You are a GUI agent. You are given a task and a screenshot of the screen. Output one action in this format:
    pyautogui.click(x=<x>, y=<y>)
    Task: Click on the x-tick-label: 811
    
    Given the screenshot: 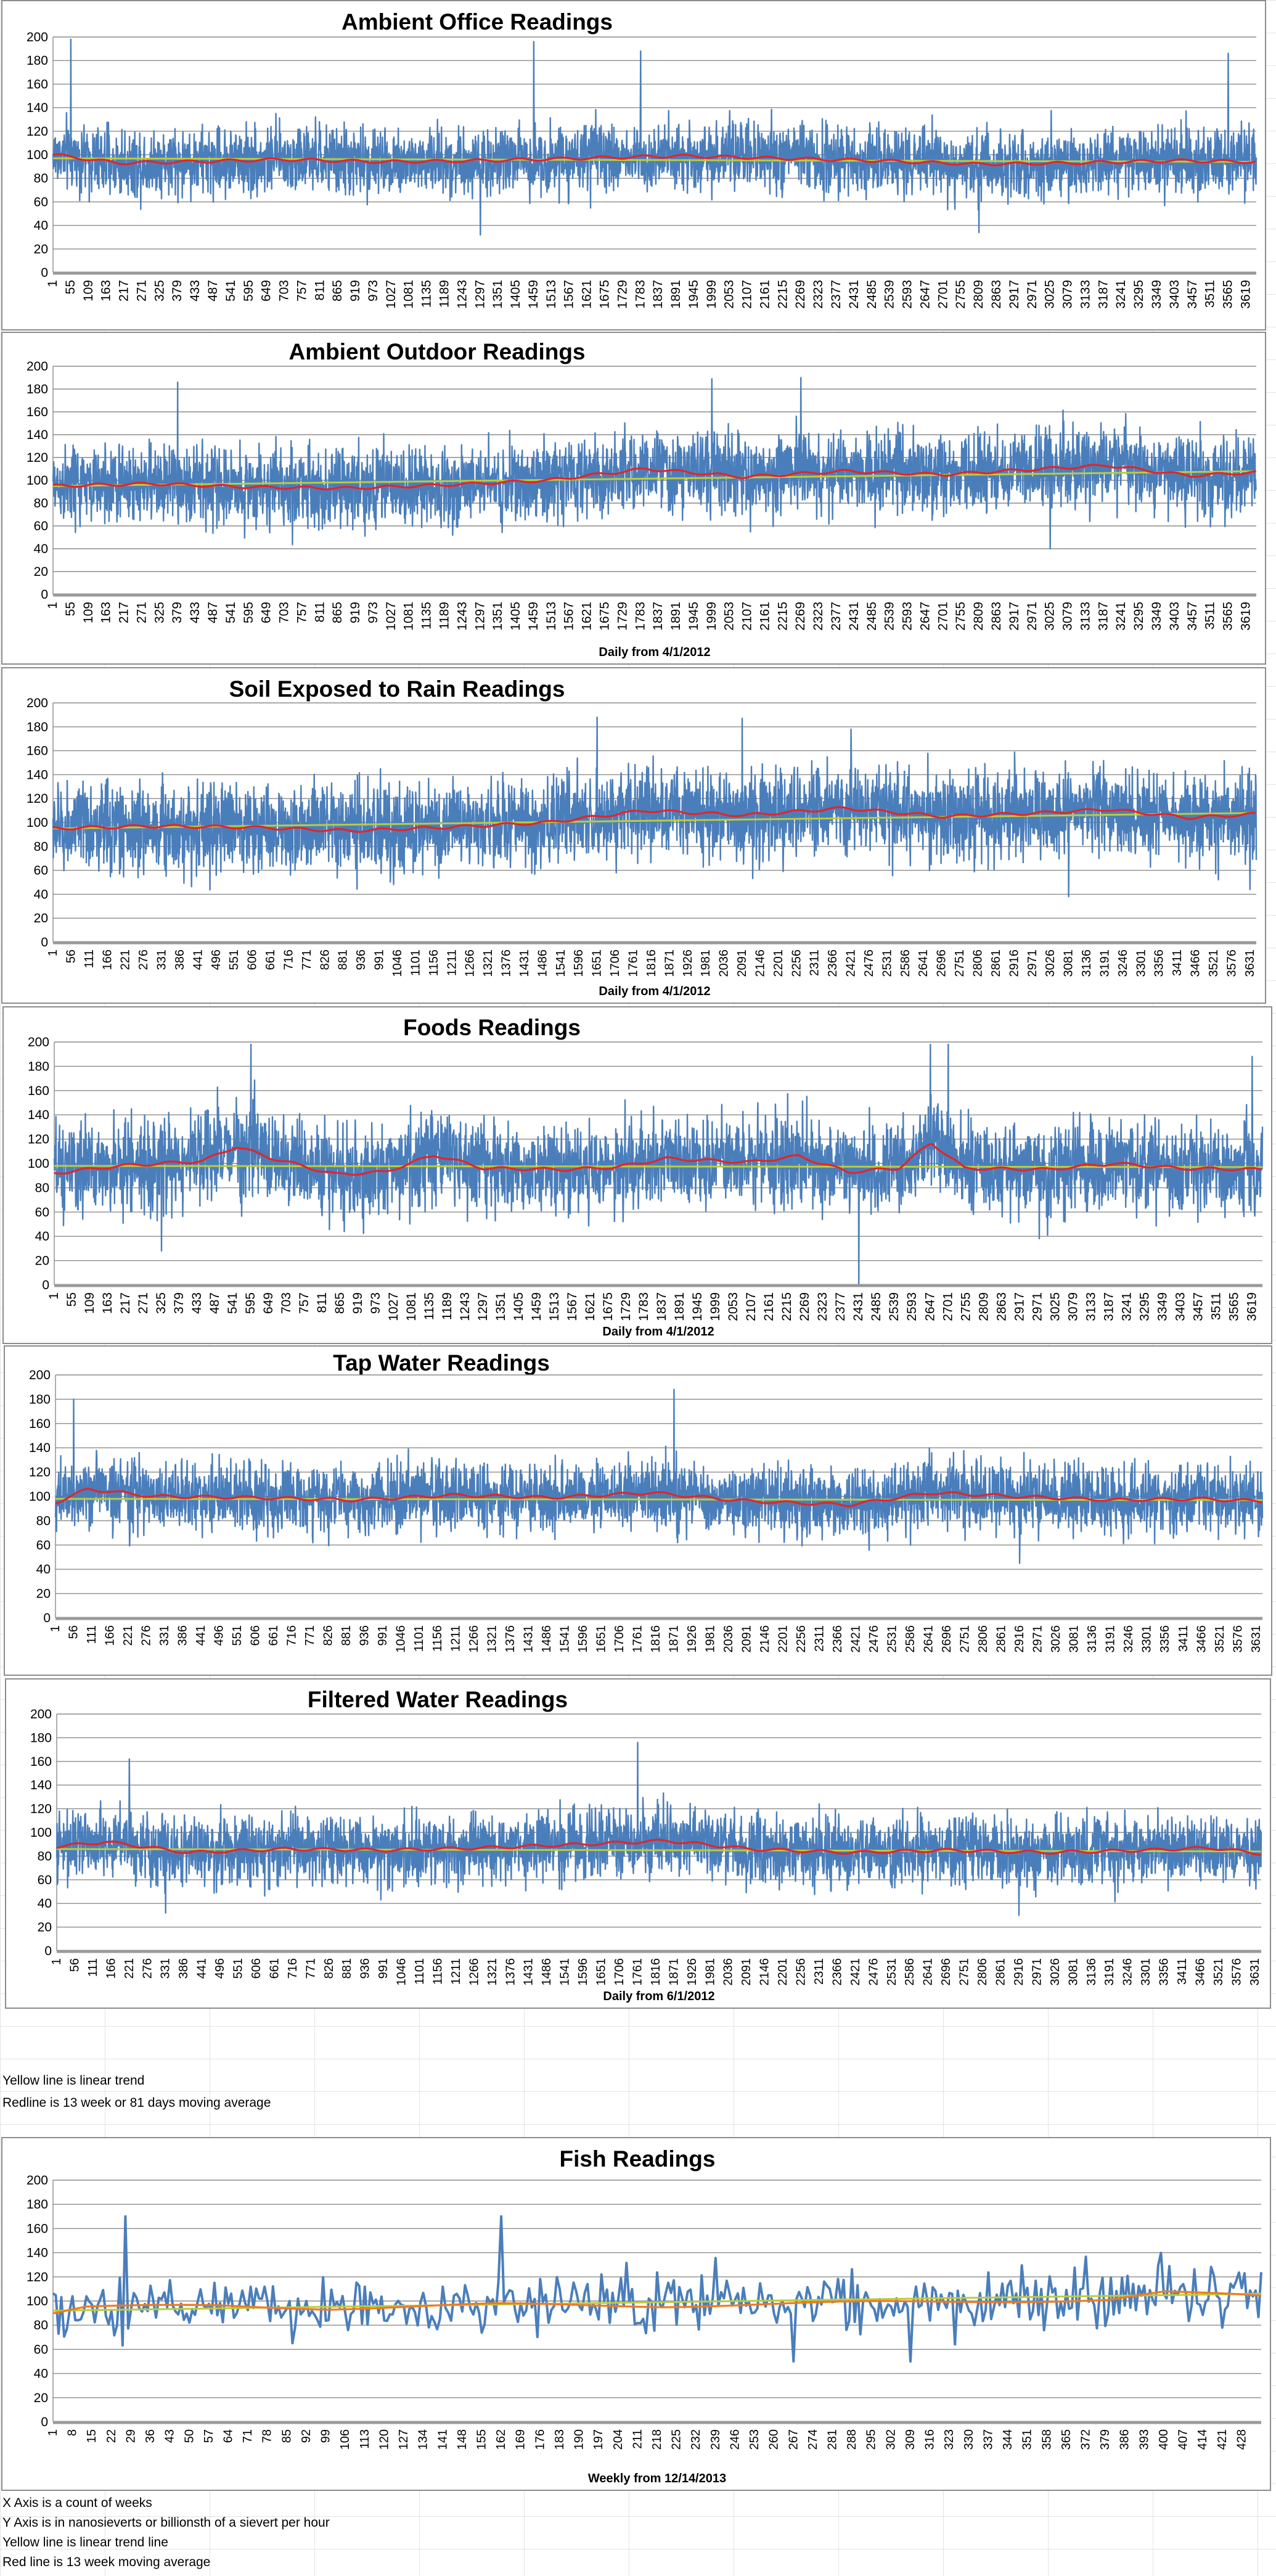 What is the action you would take?
    pyautogui.click(x=320, y=290)
    